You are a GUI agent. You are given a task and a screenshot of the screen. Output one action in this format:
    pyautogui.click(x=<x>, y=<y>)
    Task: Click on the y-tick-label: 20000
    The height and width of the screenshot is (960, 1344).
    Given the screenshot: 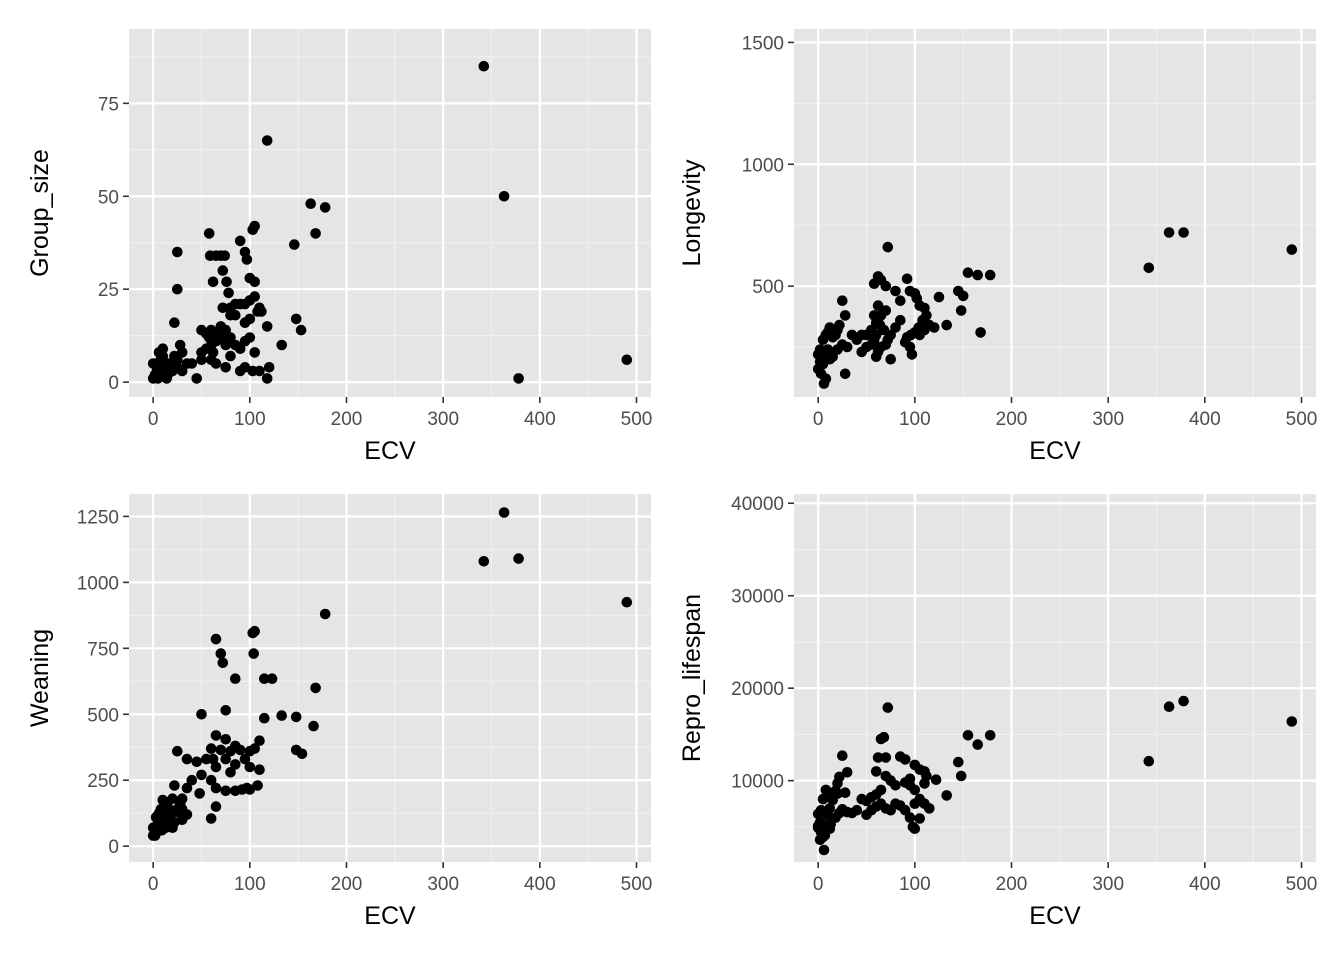 What is the action you would take?
    pyautogui.click(x=757, y=689)
    